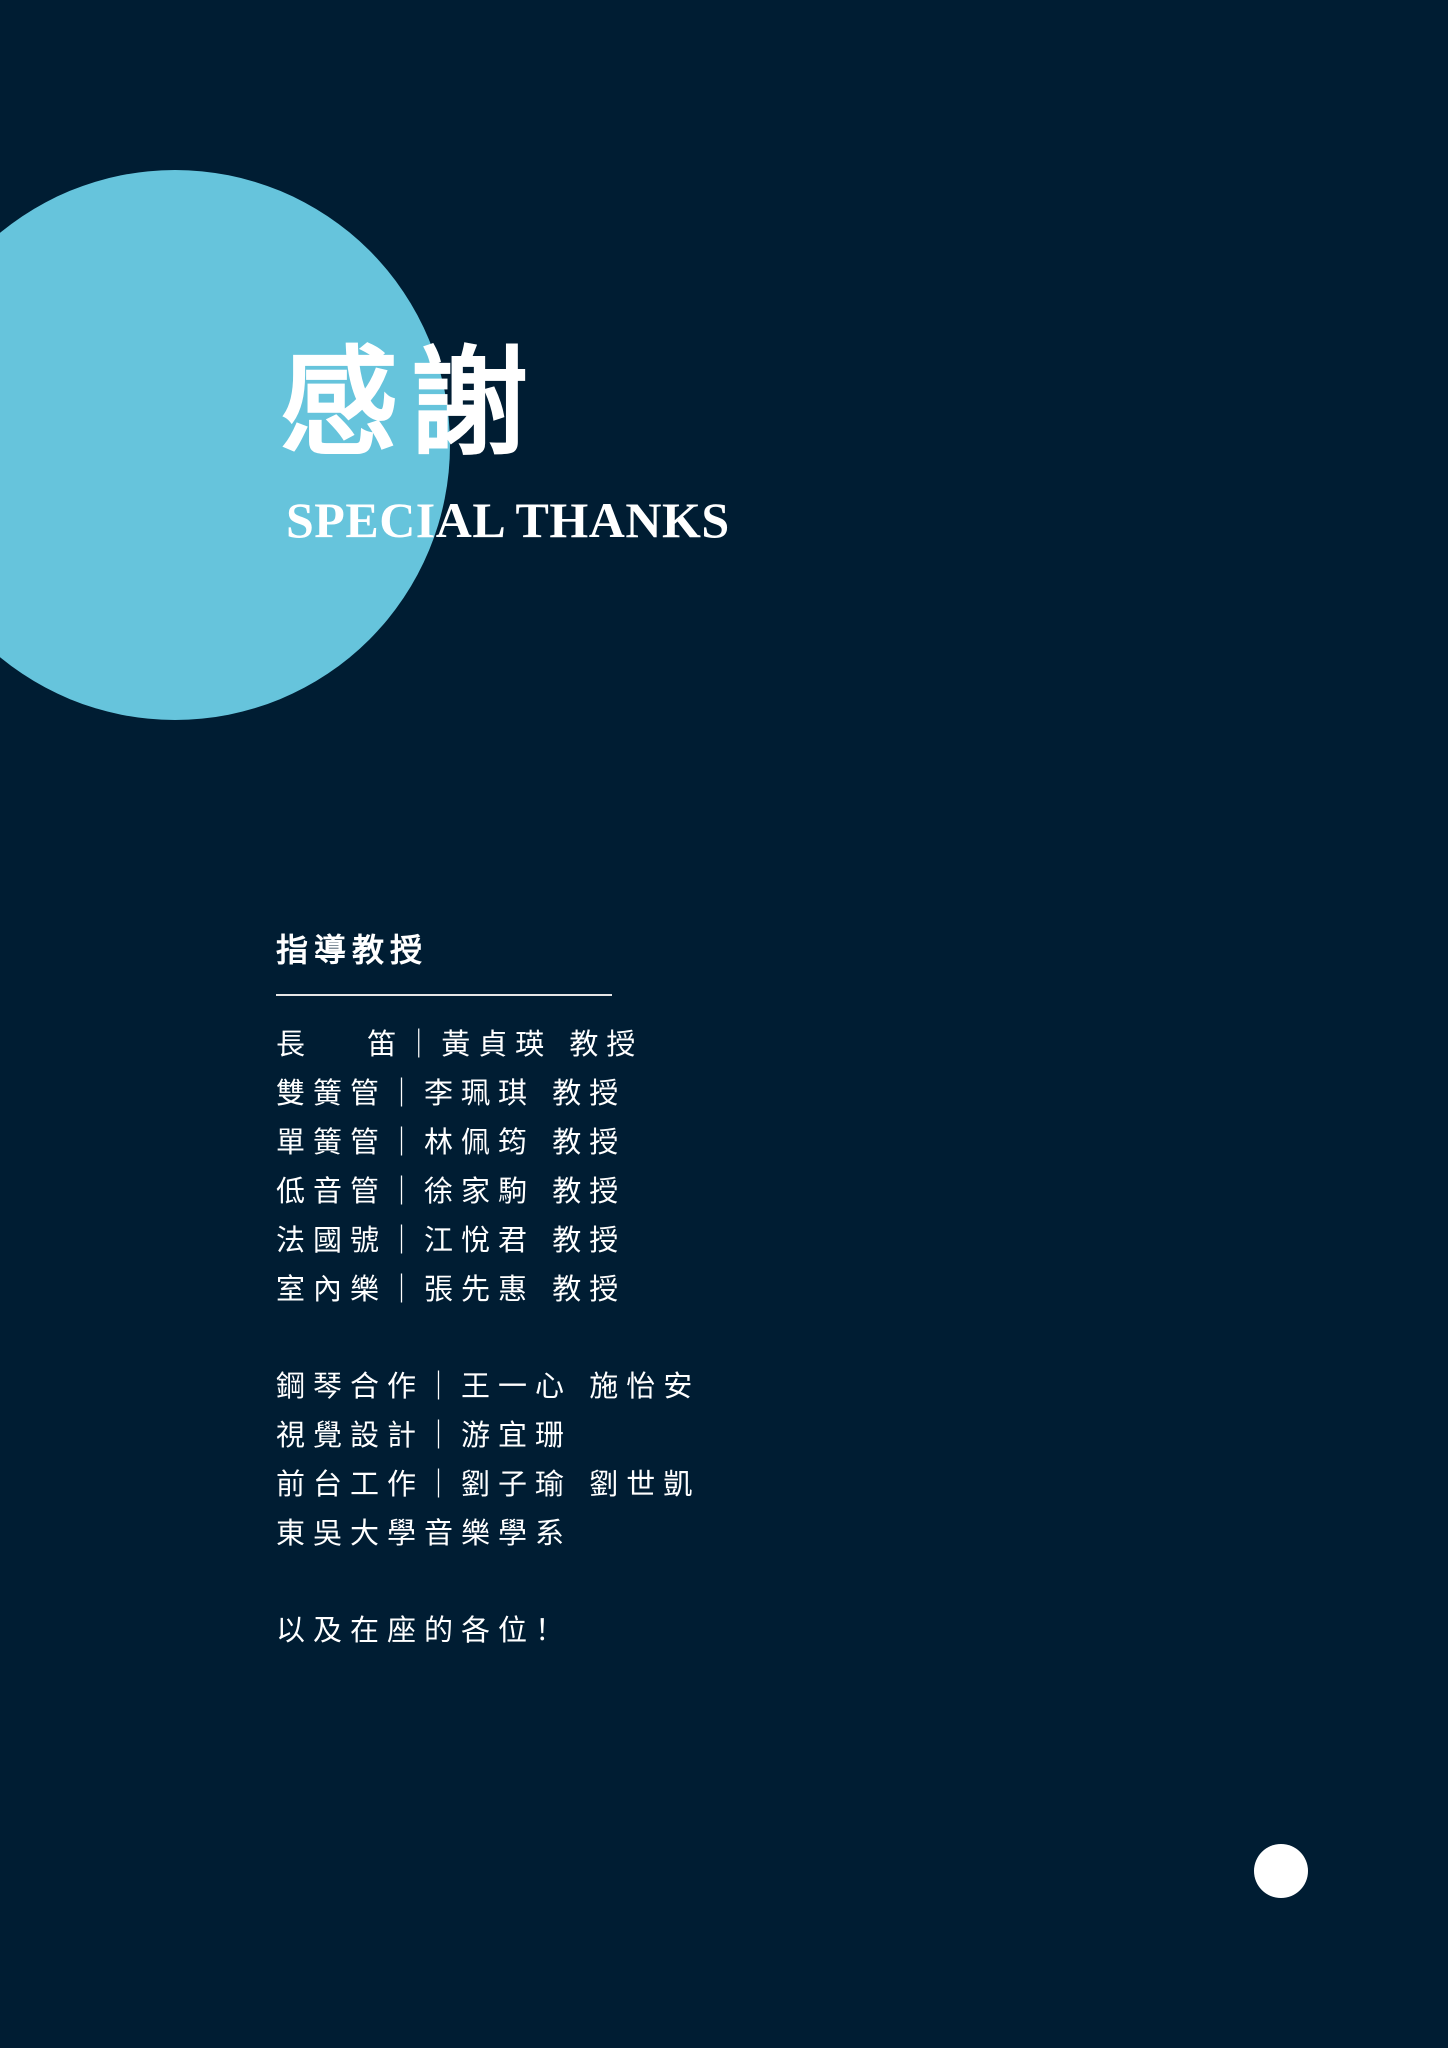 The width and height of the screenshot is (1448, 2048). Describe the element at coordinates (451, 1142) in the screenshot. I see `advisor-clarinet: 單簧管｜林佩筠 教授` at that location.